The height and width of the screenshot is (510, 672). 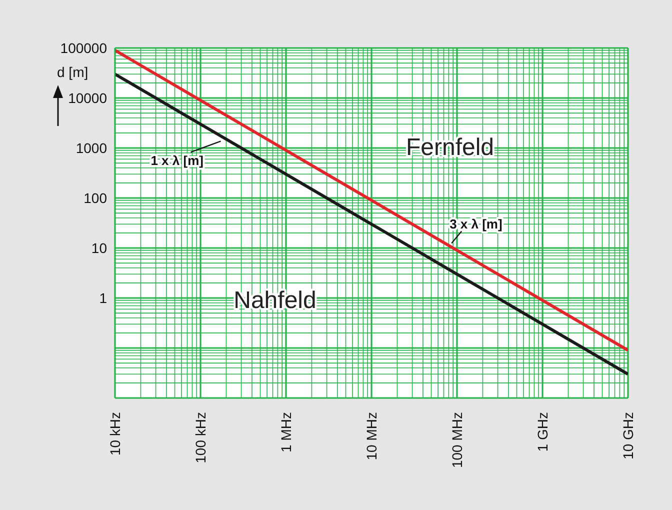 What do you see at coordinates (542, 432) in the screenshot?
I see `x-tick-label: 1 GHz` at bounding box center [542, 432].